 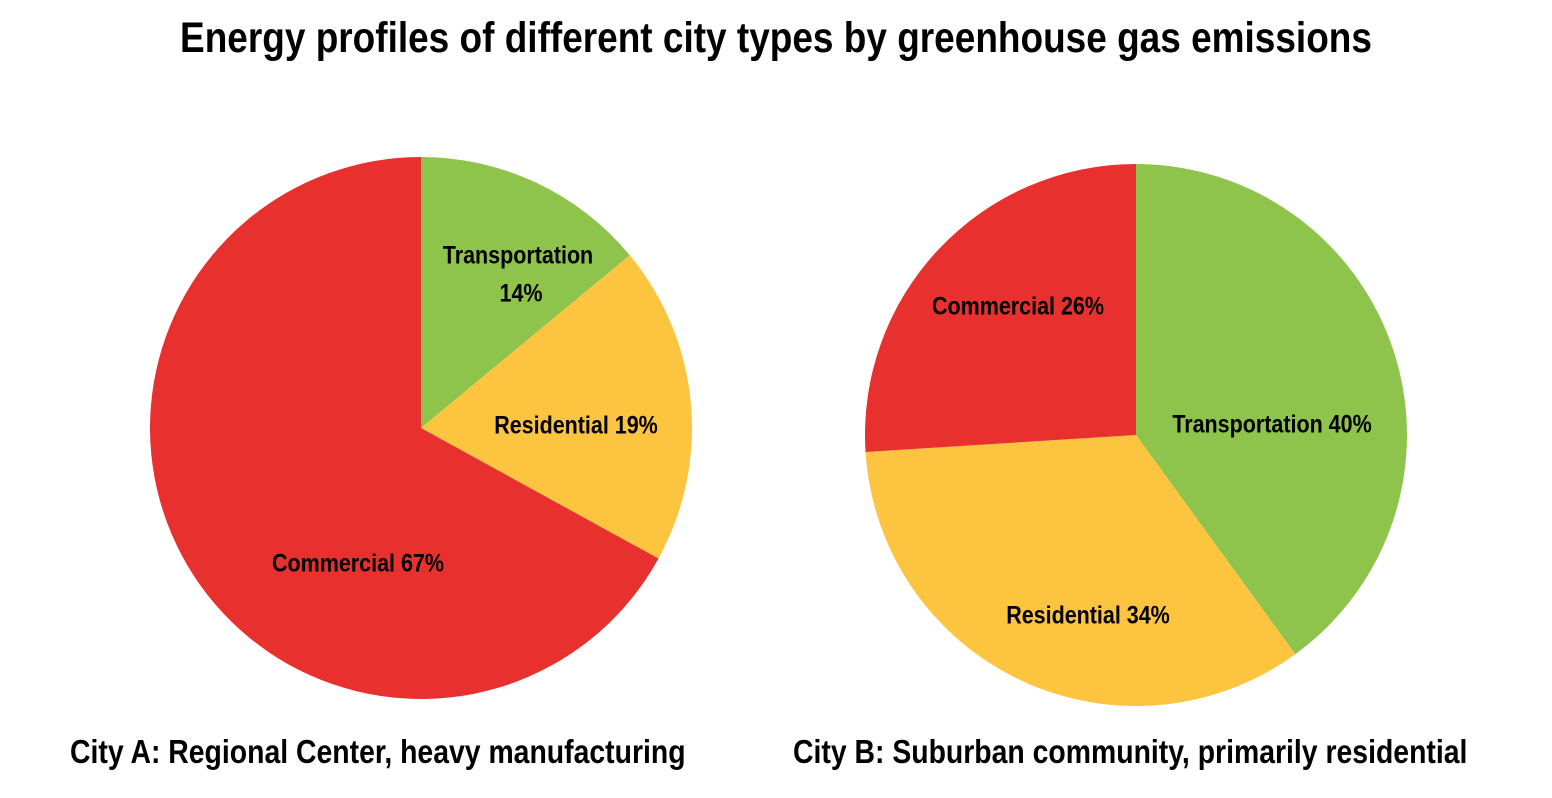 What do you see at coordinates (358, 563) in the screenshot?
I see `slice-label-commercial: Commercial 67%` at bounding box center [358, 563].